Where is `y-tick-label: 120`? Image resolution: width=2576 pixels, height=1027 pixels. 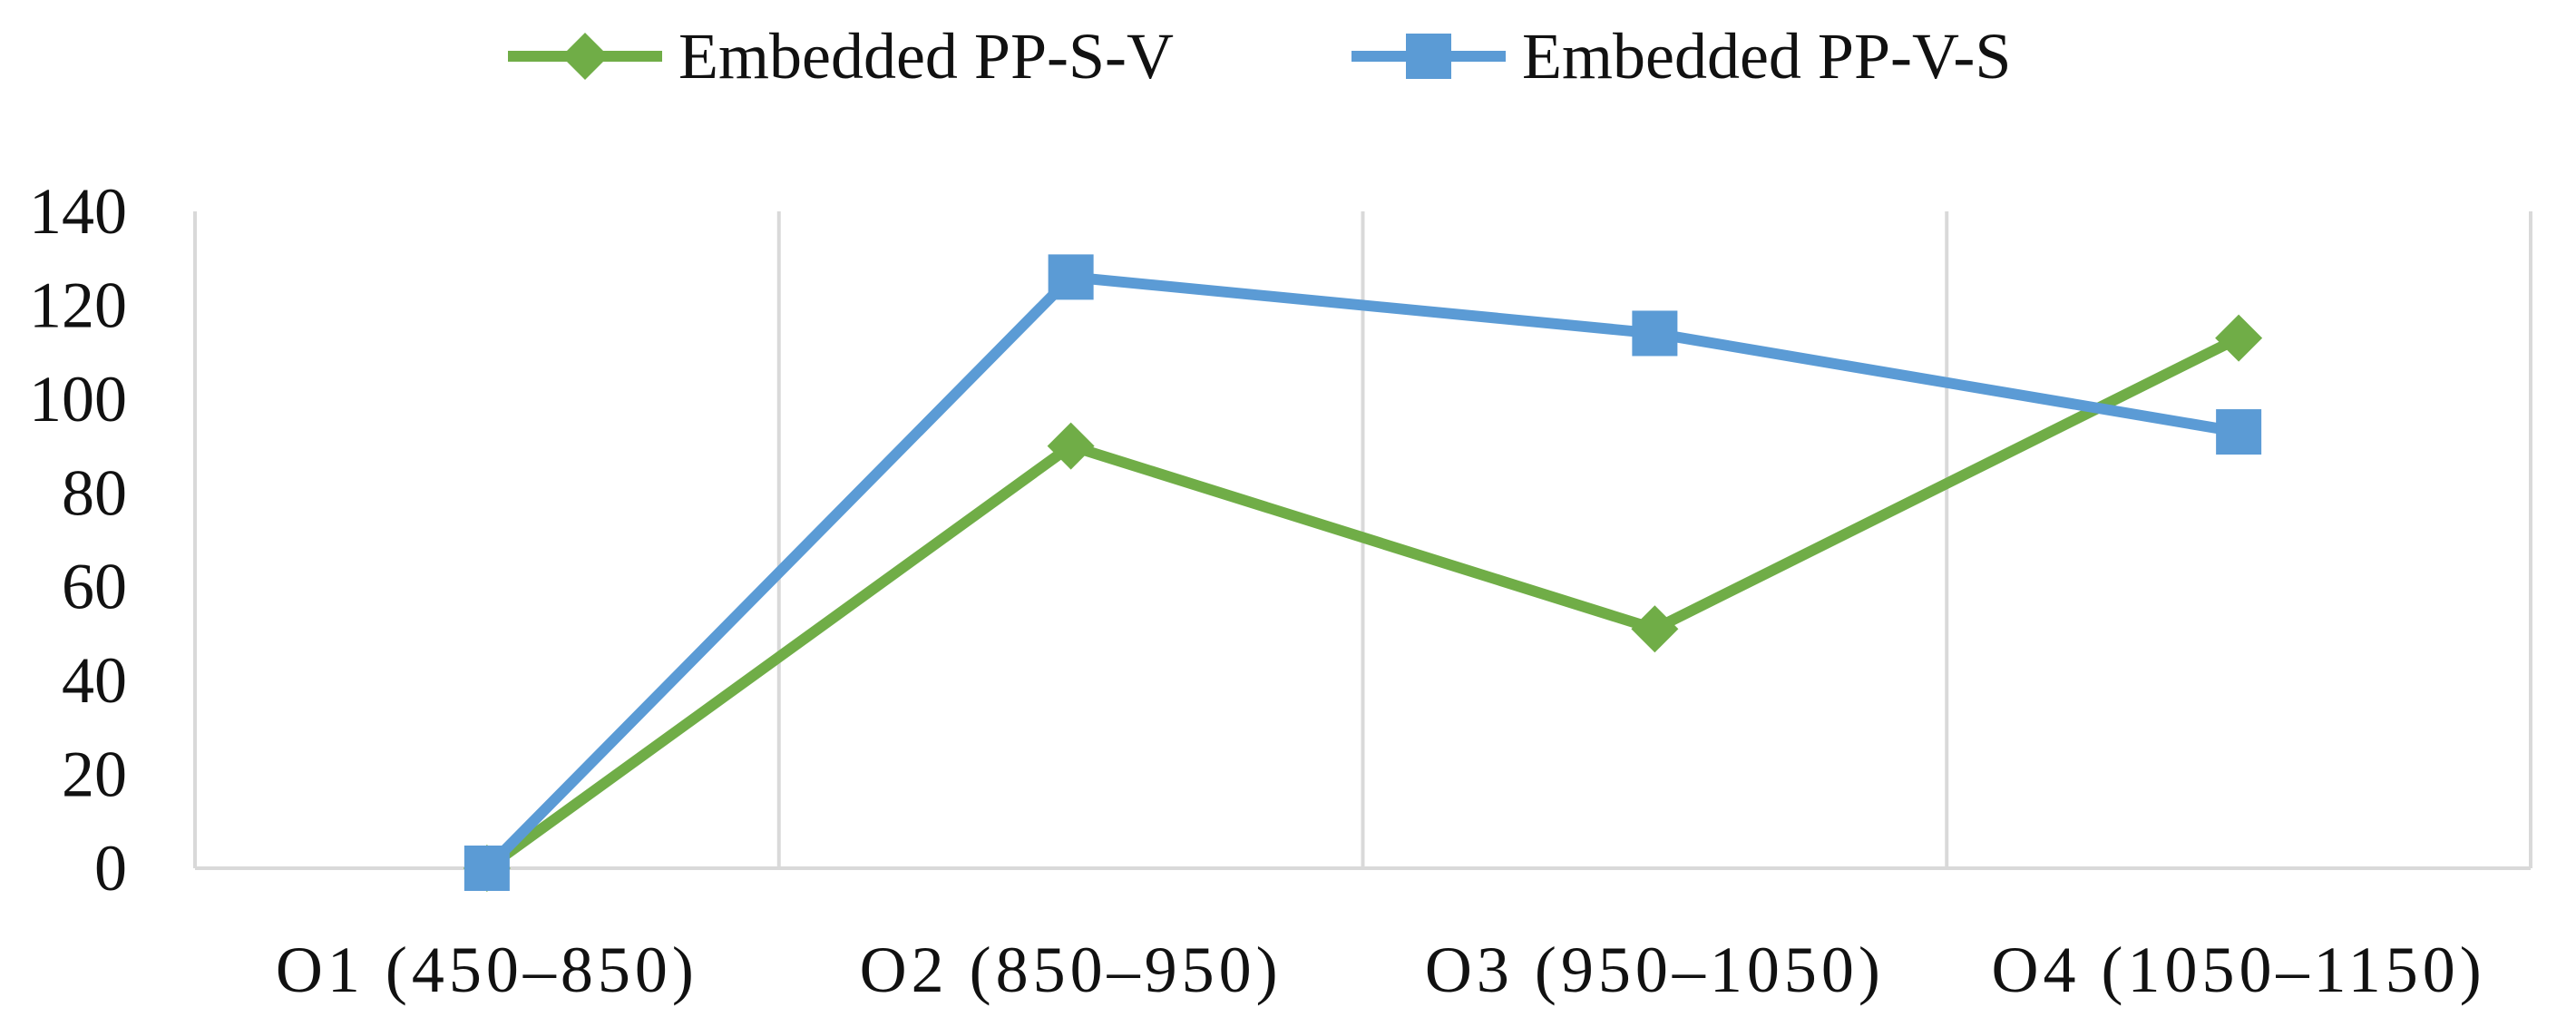 y-tick-label: 120 is located at coordinates (78, 305).